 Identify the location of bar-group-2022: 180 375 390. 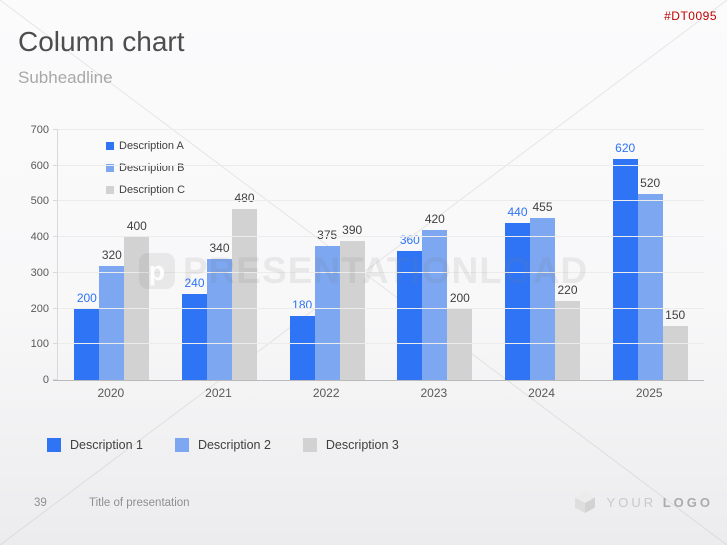
(327, 255).